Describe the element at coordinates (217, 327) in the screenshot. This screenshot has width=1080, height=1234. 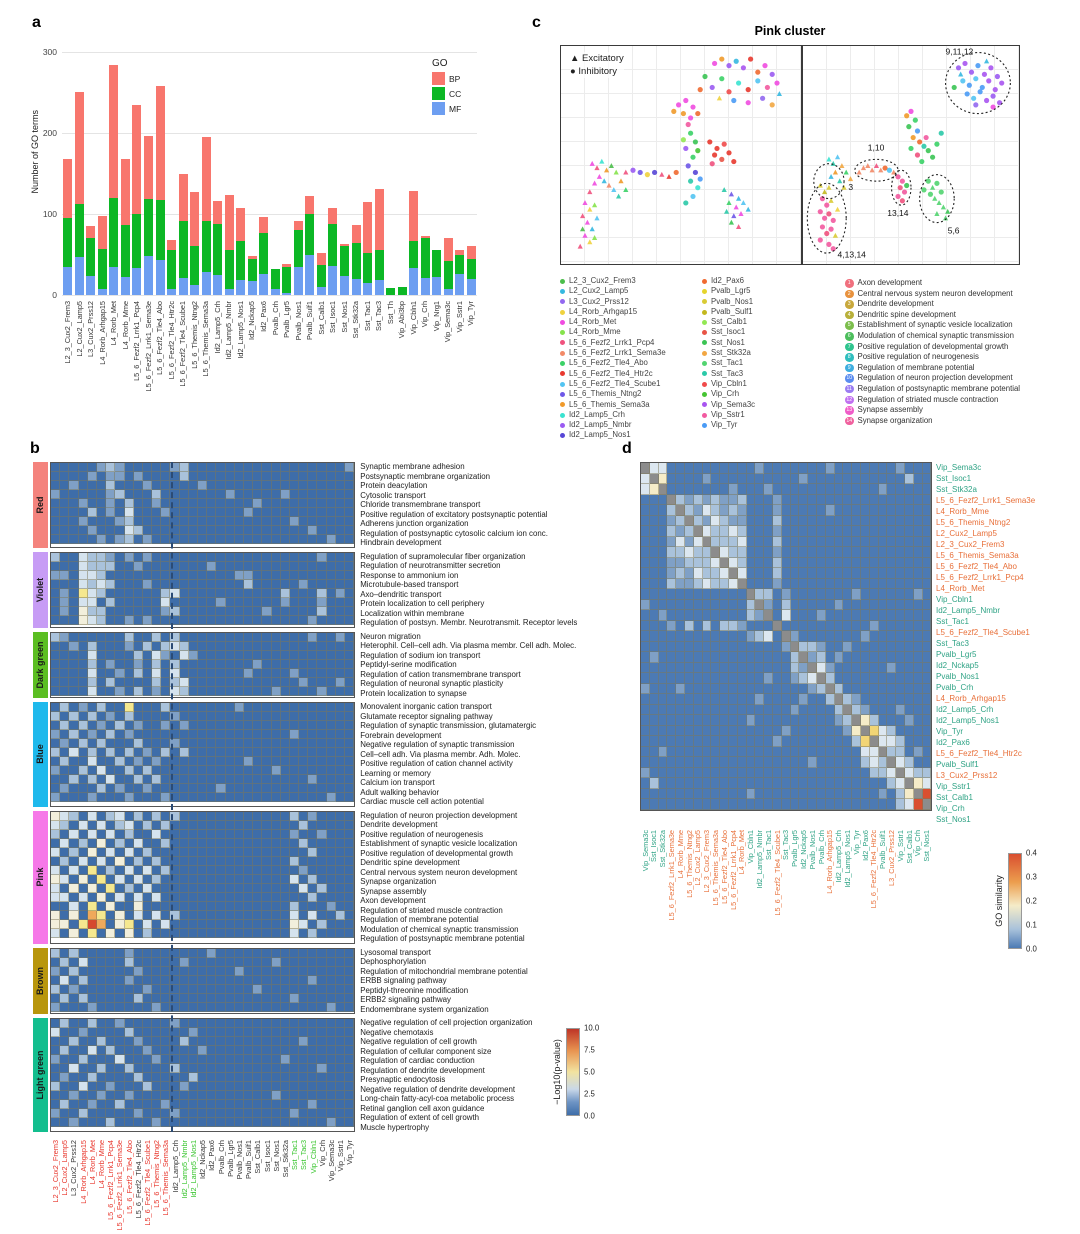
I see `x-axis-label: Id2_Lamp5_Crh` at that location.